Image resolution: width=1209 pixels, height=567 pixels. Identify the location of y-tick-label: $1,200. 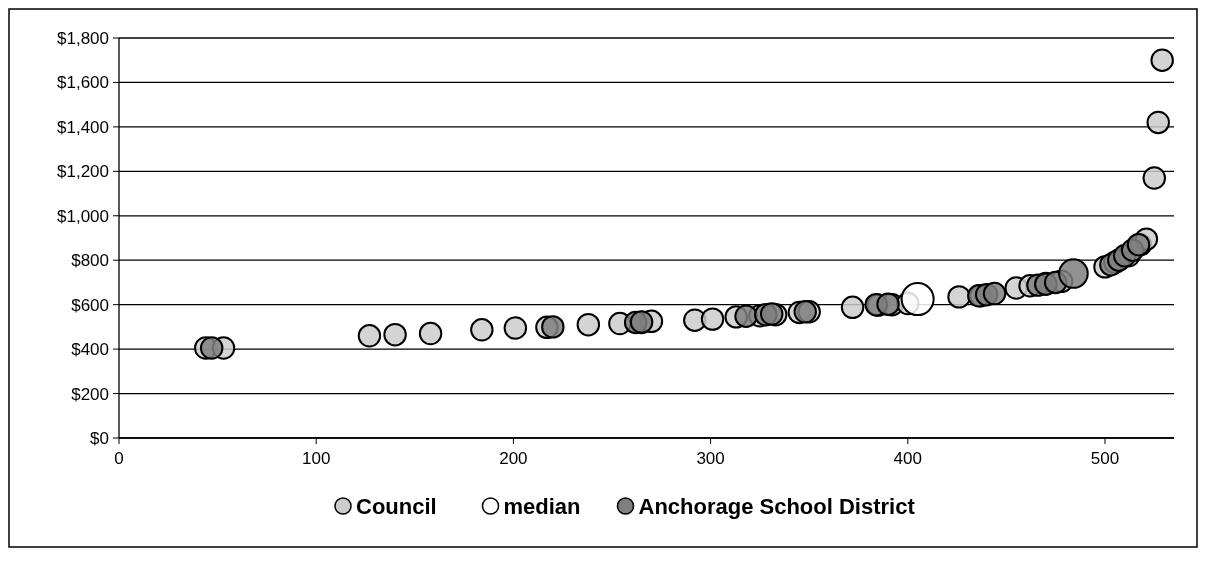
(83, 172).